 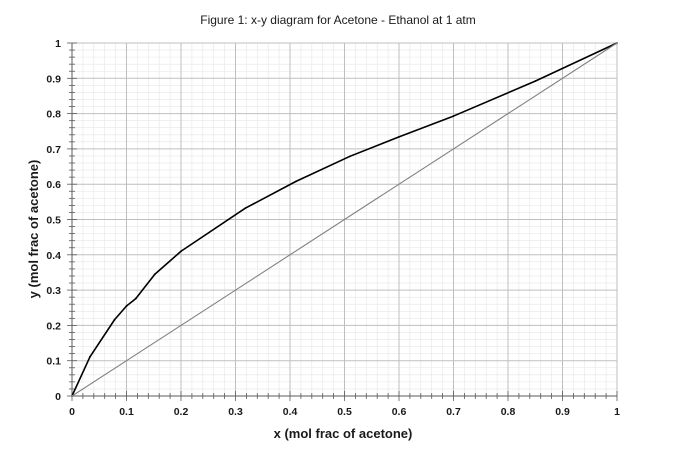 I want to click on x-axis-label: x (mol frac of acetone), so click(x=343, y=433).